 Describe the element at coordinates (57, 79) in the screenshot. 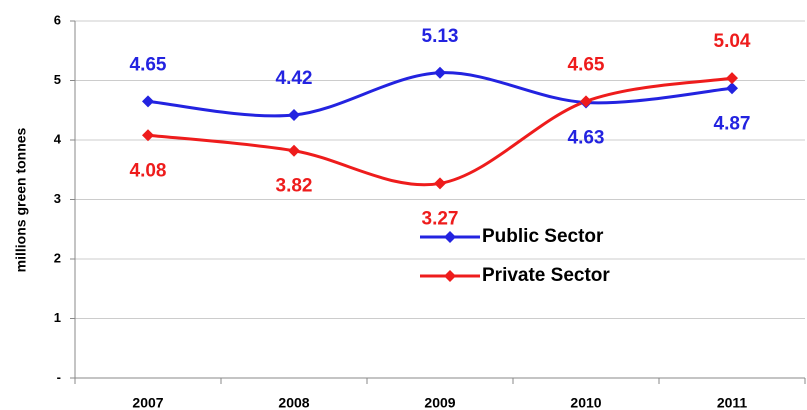

I see `y-tick-label: 5` at that location.